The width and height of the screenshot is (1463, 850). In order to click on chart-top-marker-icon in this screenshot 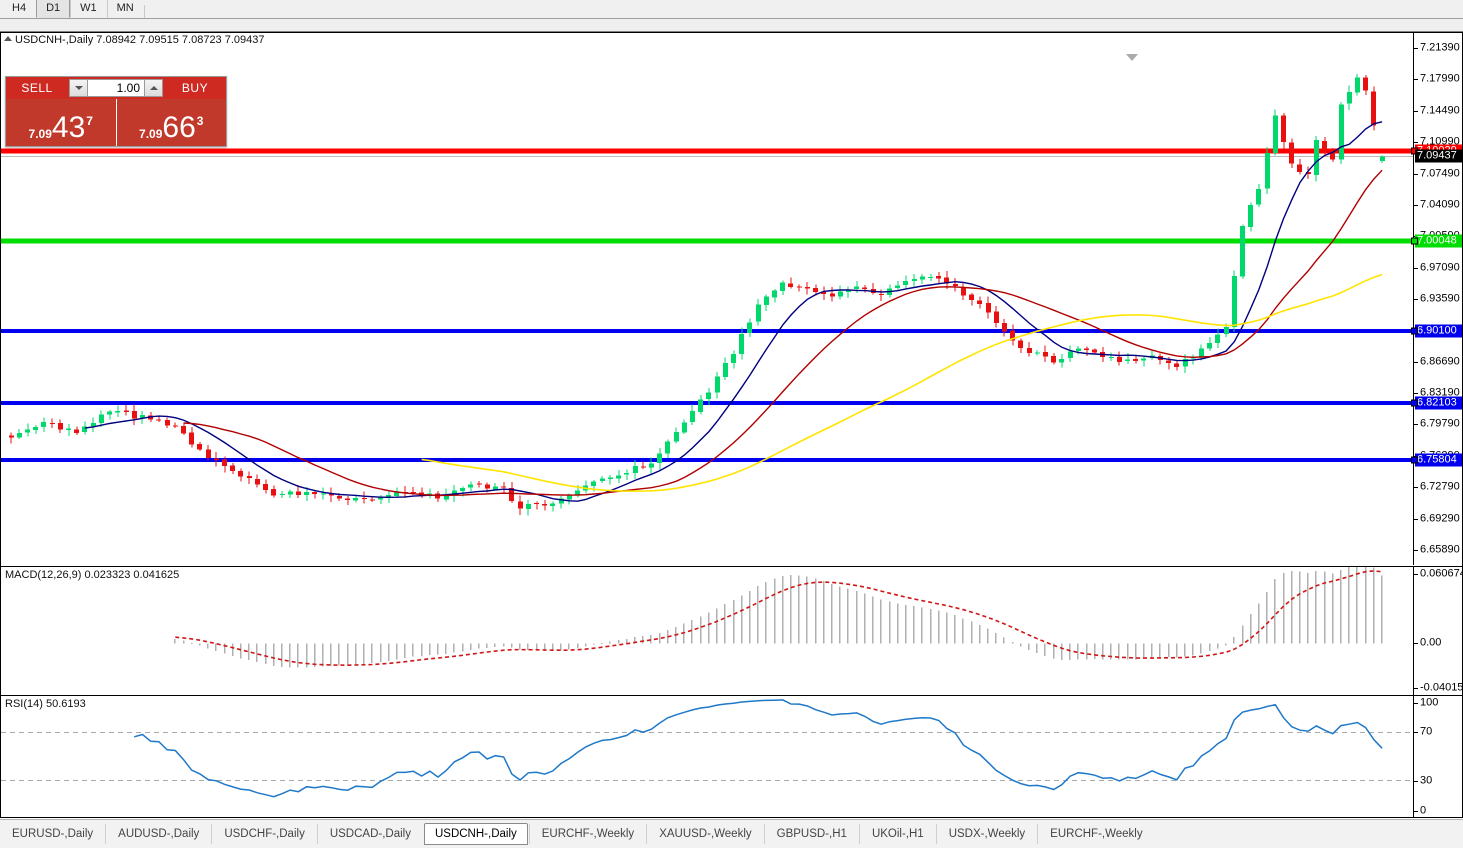, I will do `click(1132, 57)`.